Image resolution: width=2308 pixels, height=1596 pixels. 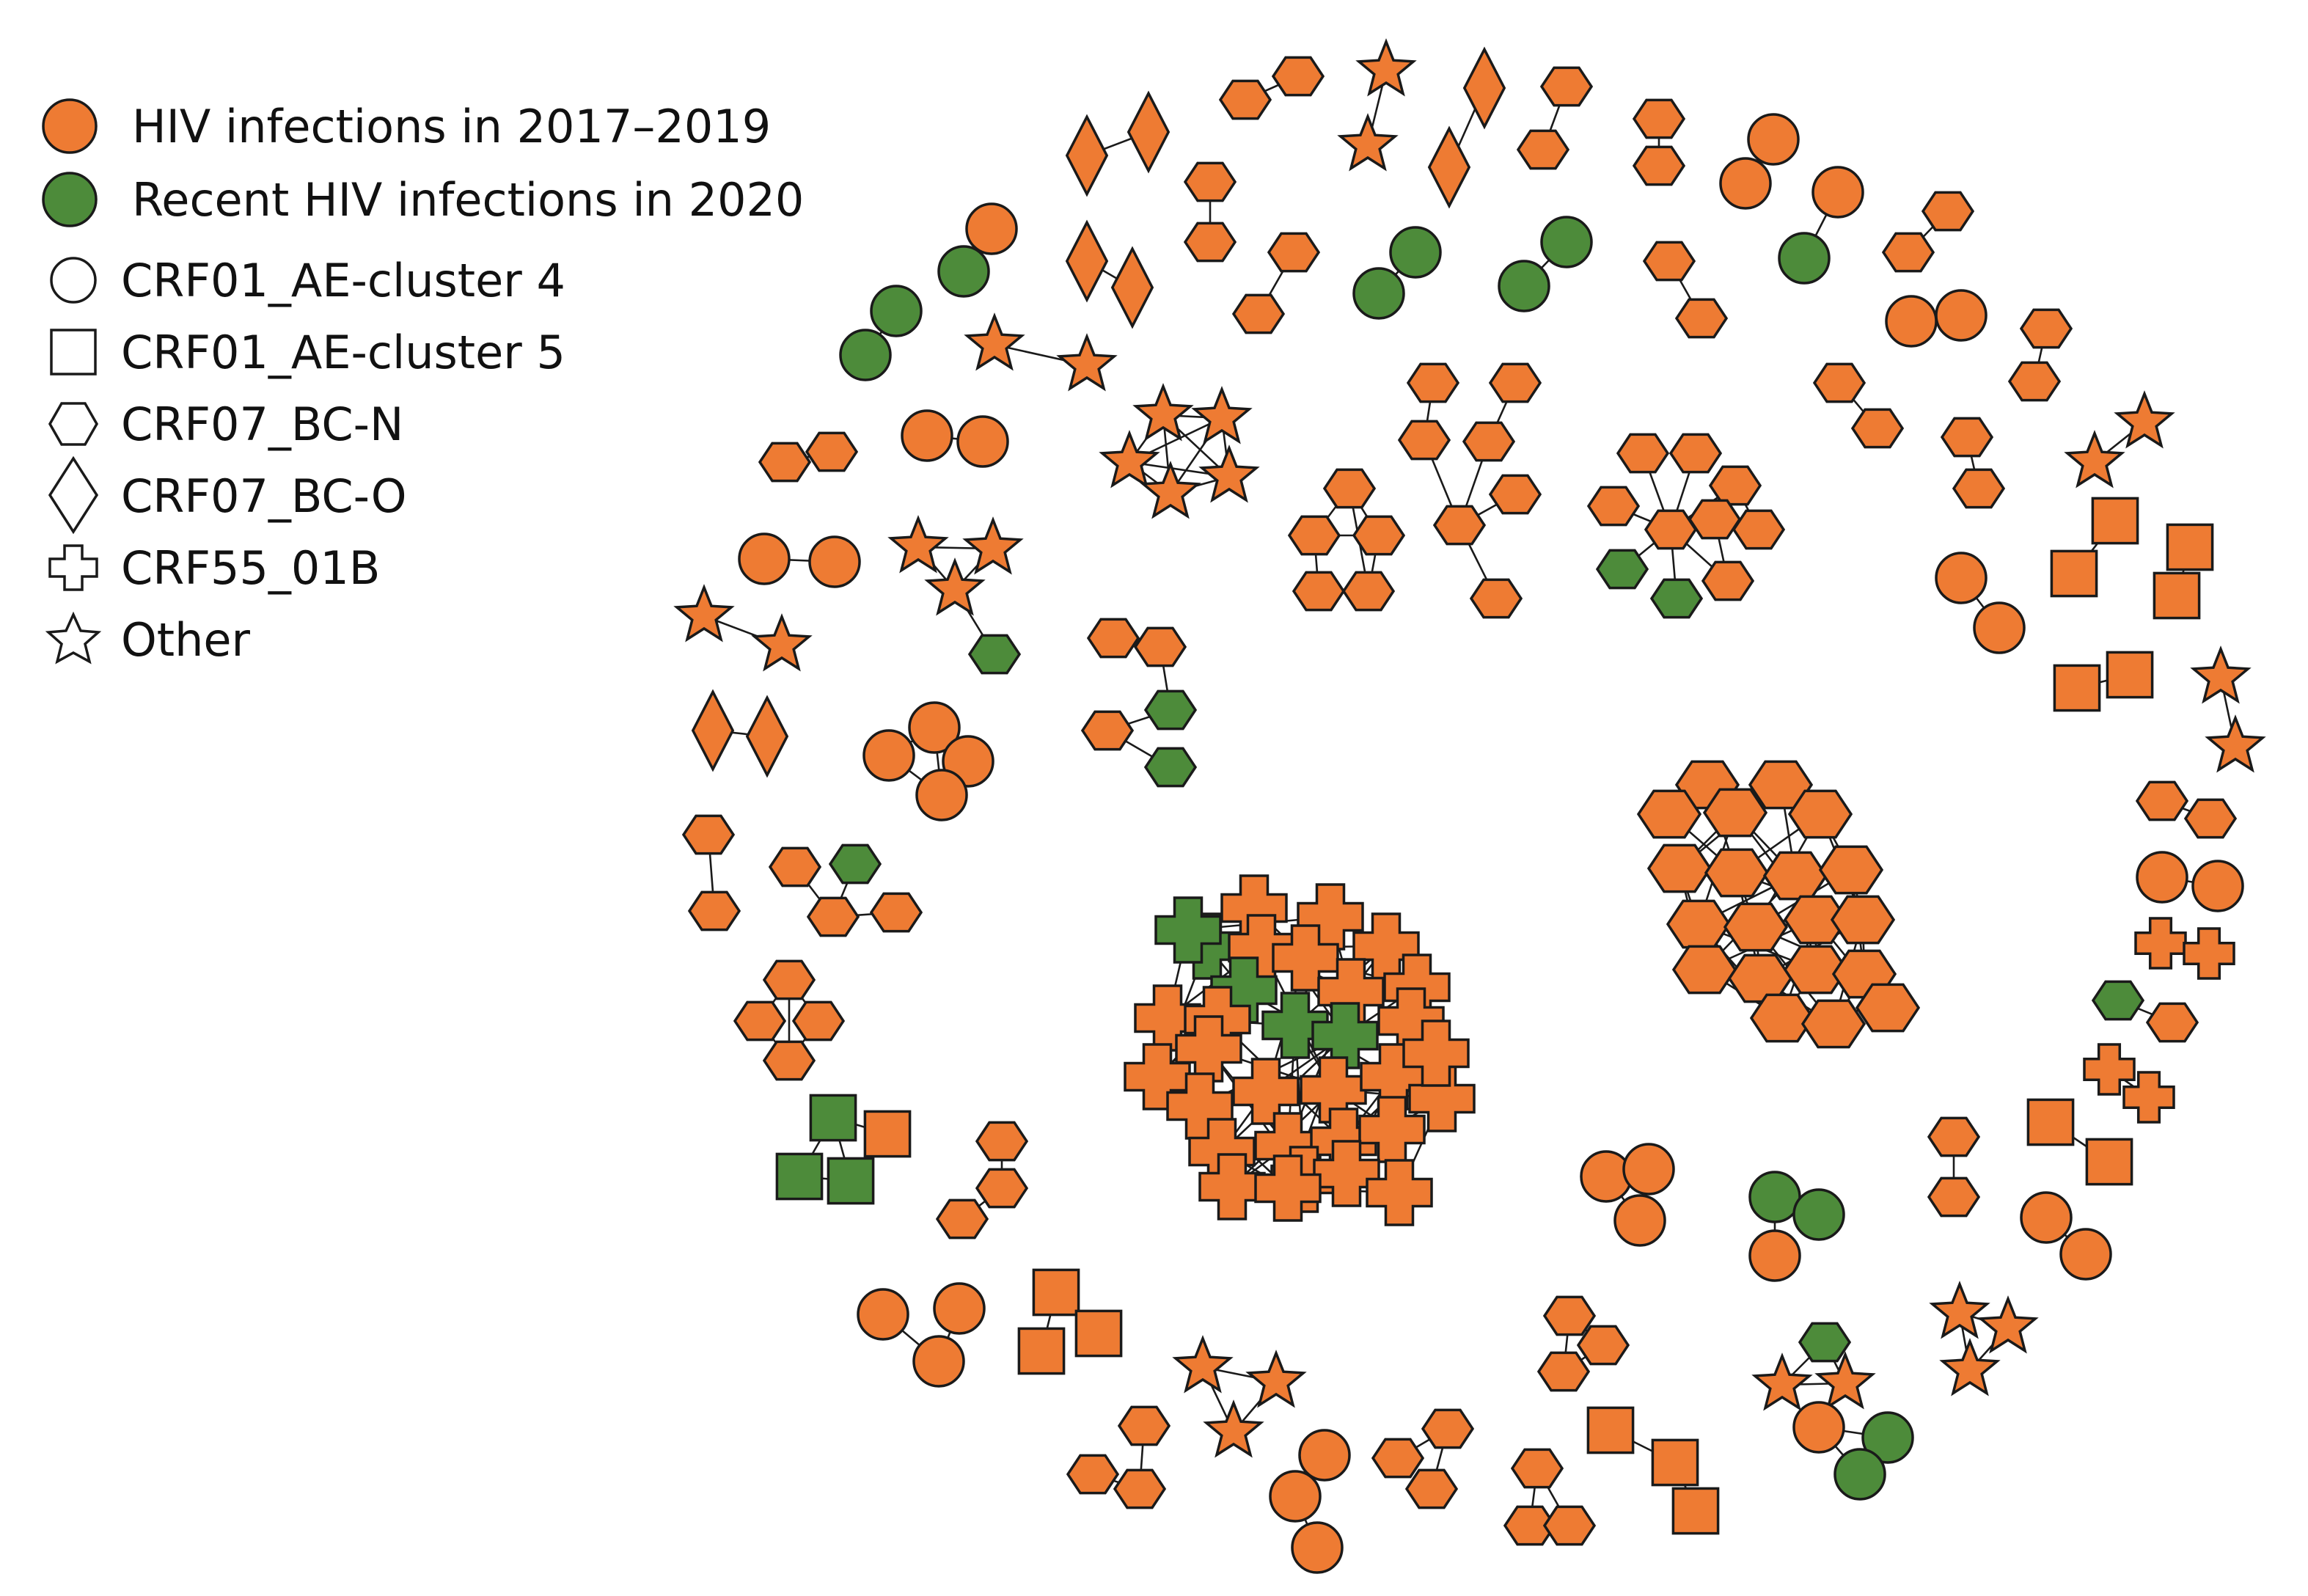 I want to click on legend-label-2017-2019: HIV infections in 2017–2019, so click(x=451, y=126).